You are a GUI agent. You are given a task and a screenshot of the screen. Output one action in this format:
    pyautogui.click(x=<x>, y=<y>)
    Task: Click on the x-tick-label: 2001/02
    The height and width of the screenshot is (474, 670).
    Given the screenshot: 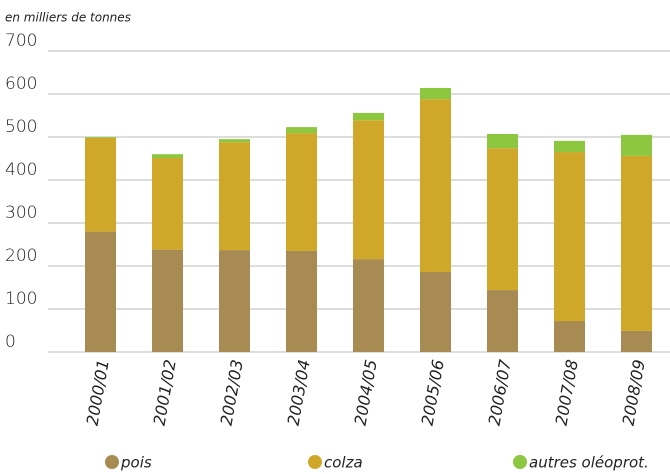 What is the action you would take?
    pyautogui.click(x=165, y=392)
    